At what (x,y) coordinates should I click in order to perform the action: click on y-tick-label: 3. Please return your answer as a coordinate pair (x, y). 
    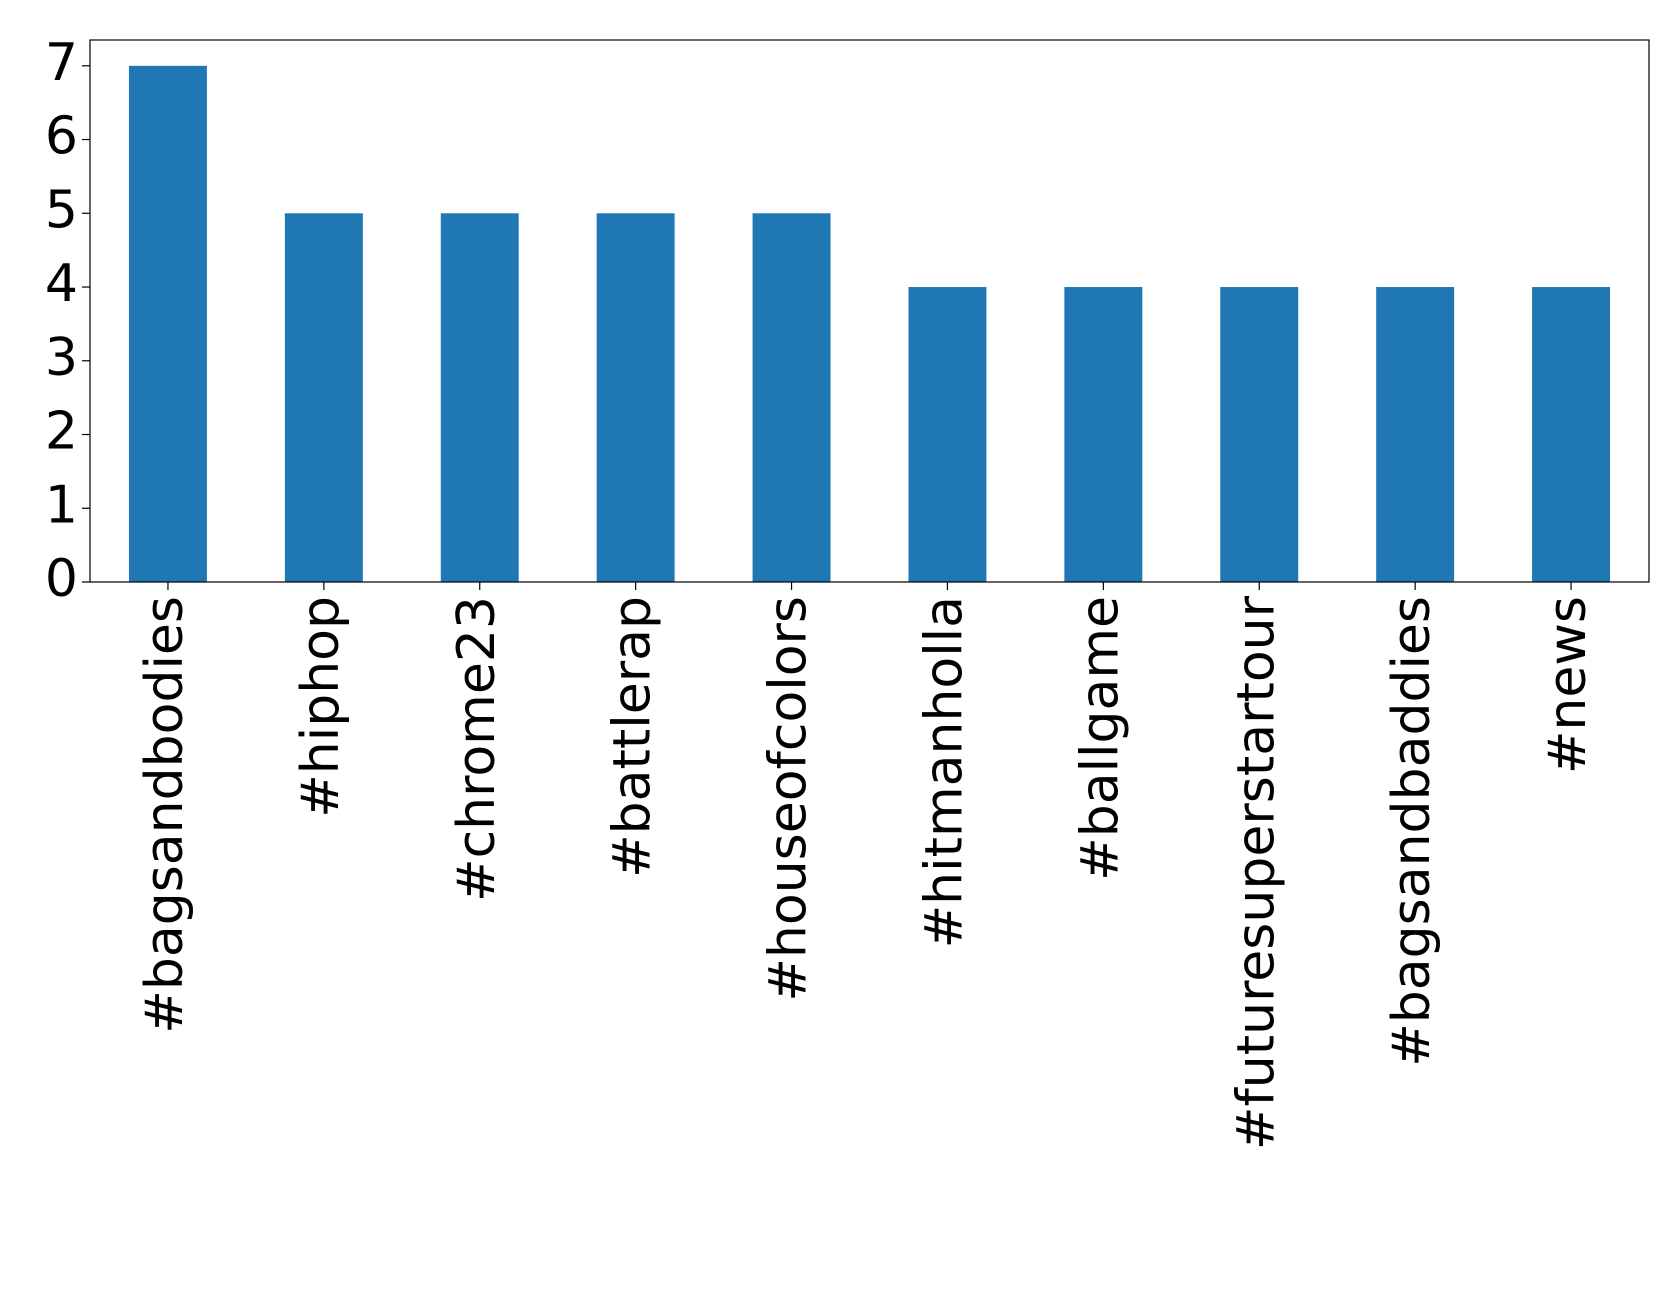
    Looking at the image, I should click on (61, 358).